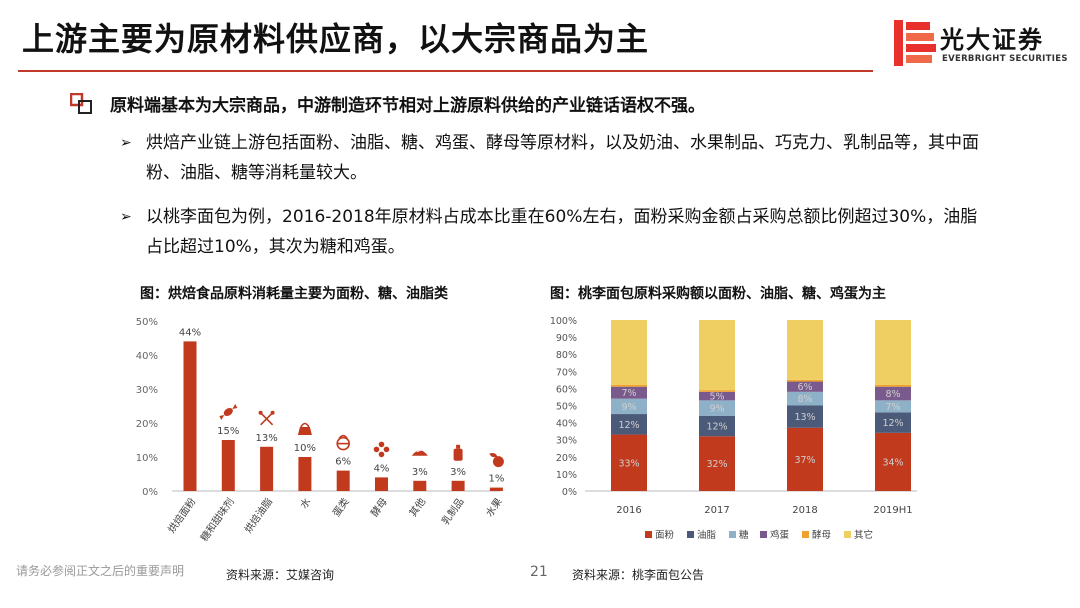  I want to click on x-tick-label: 烘焙面粉, so click(182, 515).